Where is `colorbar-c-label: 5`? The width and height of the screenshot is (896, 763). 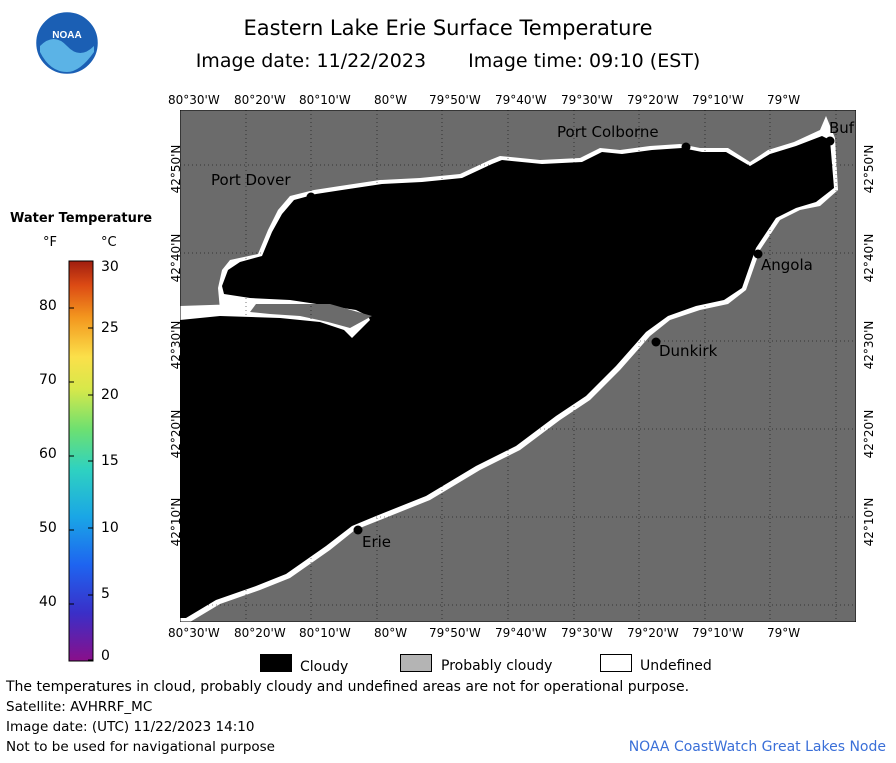 colorbar-c-label: 5 is located at coordinates (105, 594).